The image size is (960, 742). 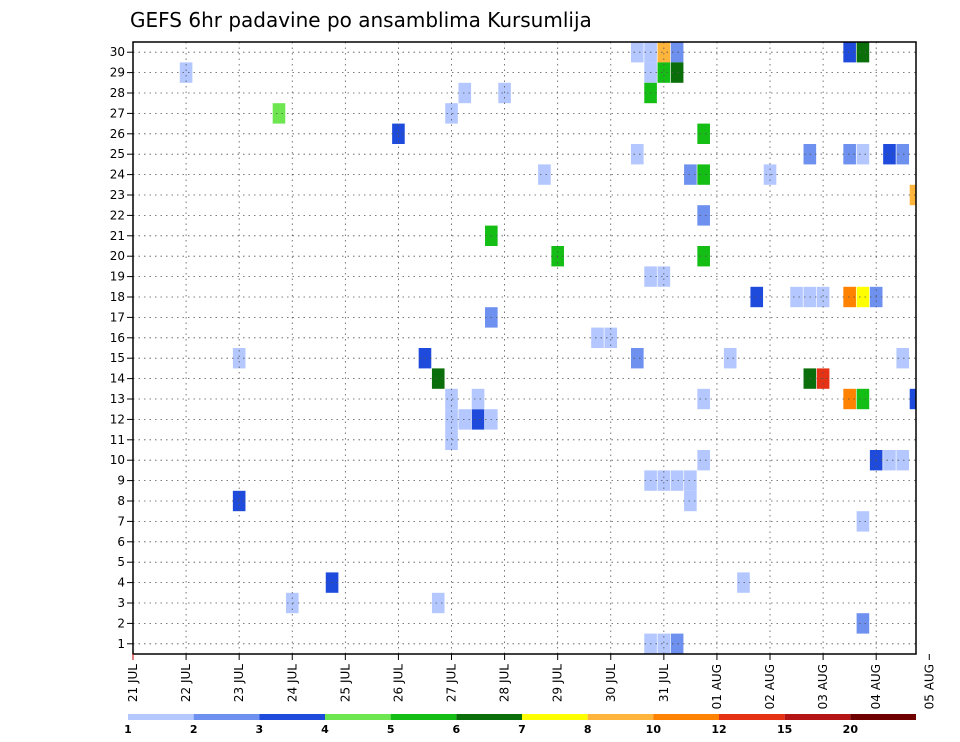 I want to click on x-tick-label: 05 AUG, so click(x=929, y=686).